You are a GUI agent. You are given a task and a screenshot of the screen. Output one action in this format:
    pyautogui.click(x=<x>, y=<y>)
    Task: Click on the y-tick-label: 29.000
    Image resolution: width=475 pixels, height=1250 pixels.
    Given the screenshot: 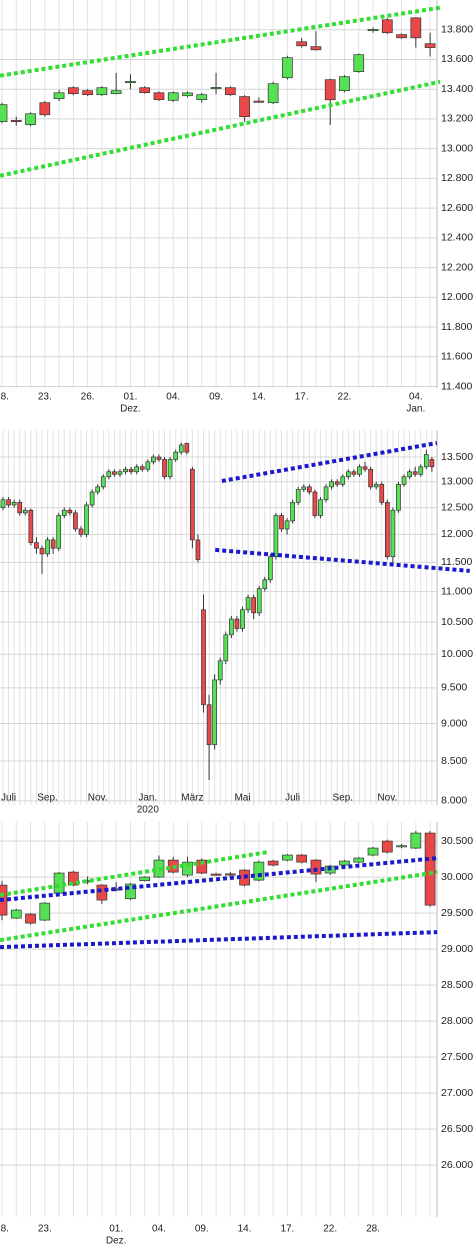 What is the action you would take?
    pyautogui.click(x=457, y=949)
    